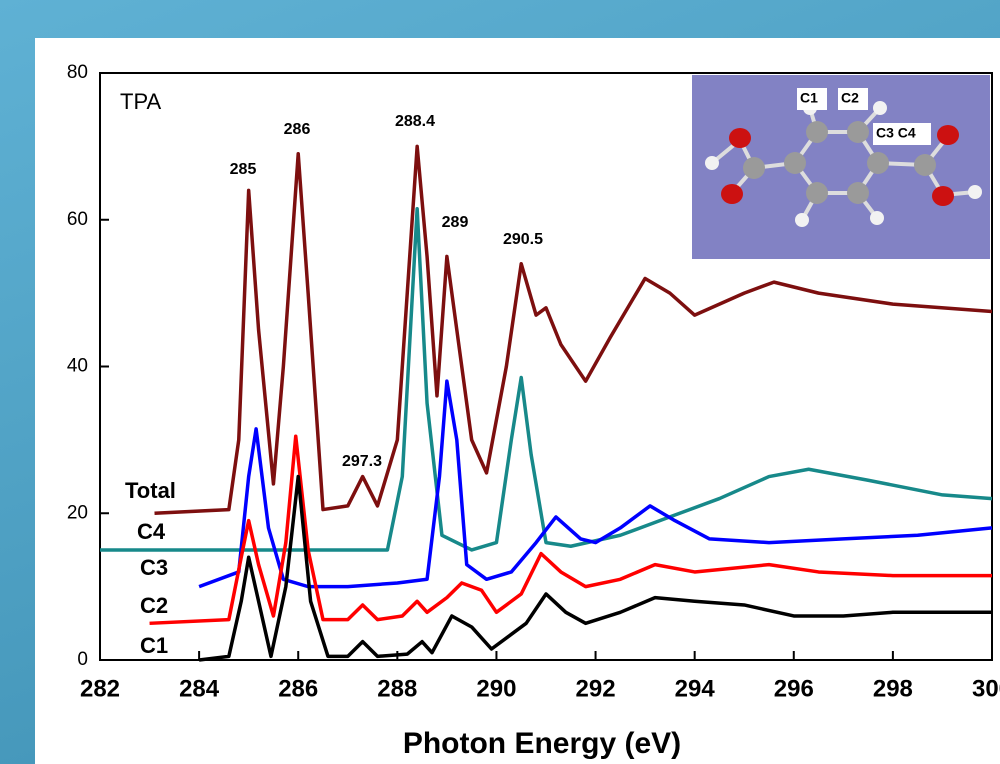  Describe the element at coordinates (809, 98) in the screenshot. I see `inset-label: C1` at that location.